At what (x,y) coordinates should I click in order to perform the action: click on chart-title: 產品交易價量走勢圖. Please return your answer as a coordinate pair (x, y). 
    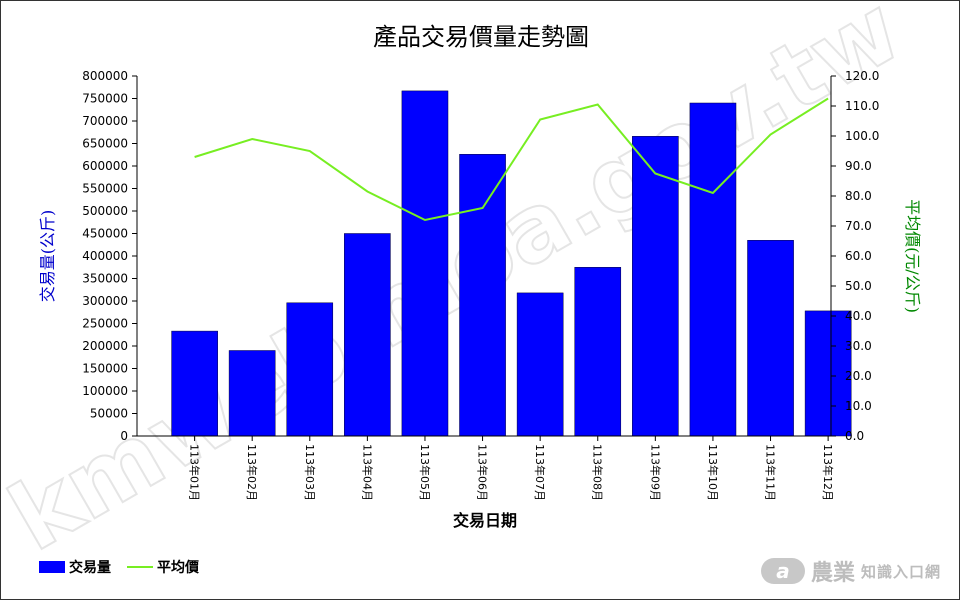
    Looking at the image, I should click on (481, 37).